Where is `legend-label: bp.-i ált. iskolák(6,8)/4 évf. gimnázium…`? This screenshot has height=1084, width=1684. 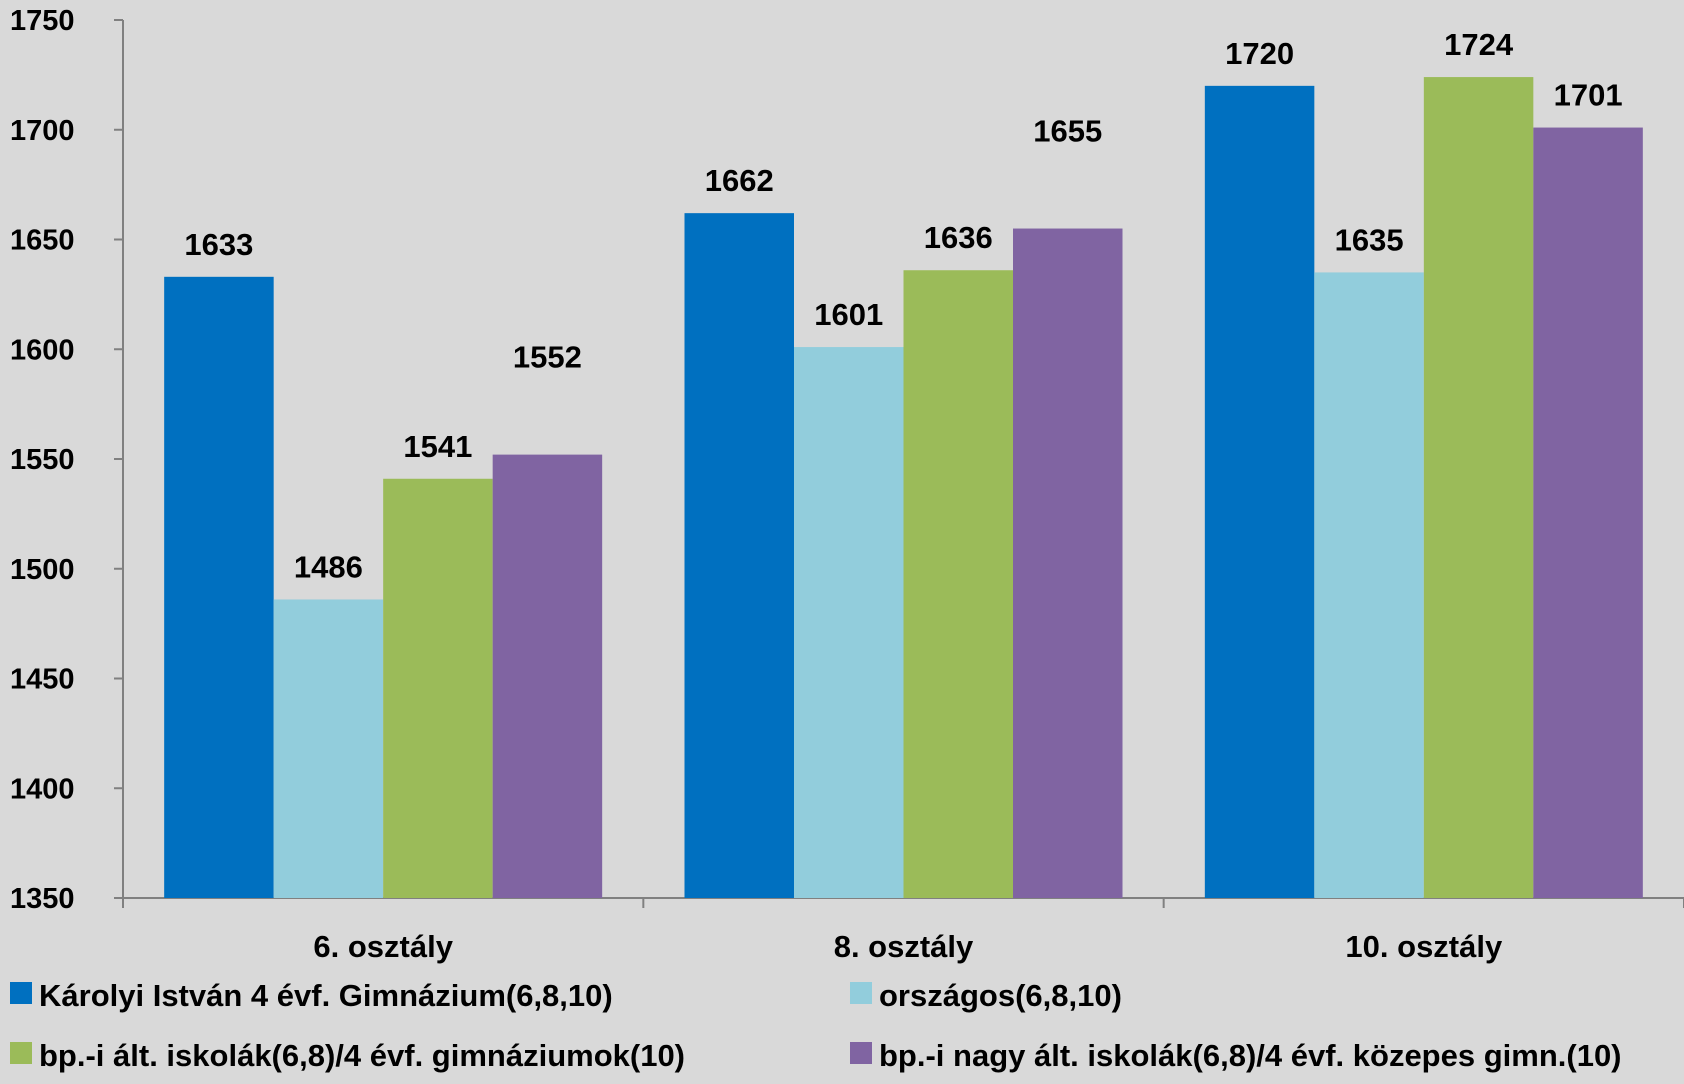
legend-label: bp.-i ált. iskolák(6,8)/4 évf. gimnázium… is located at coordinates (362, 1055).